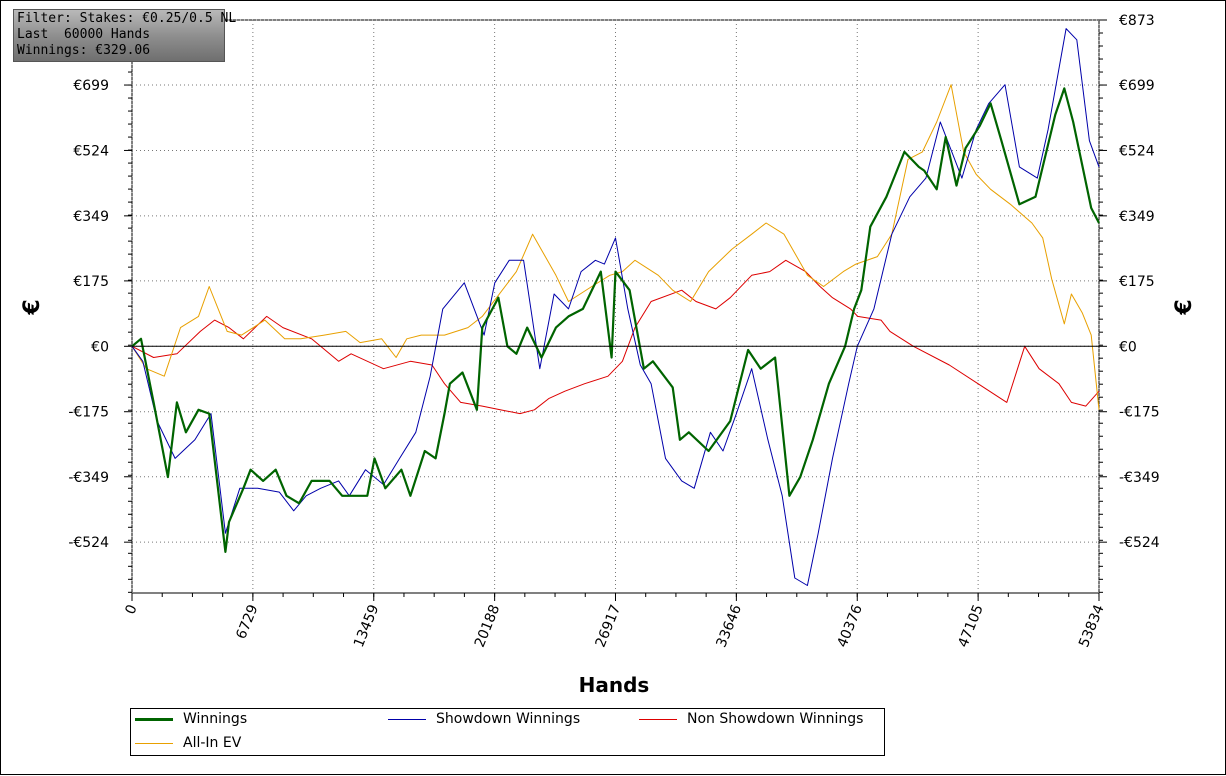 The width and height of the screenshot is (1226, 776). Describe the element at coordinates (1139, 478) in the screenshot. I see `y-tick-label-right: -€349` at that location.